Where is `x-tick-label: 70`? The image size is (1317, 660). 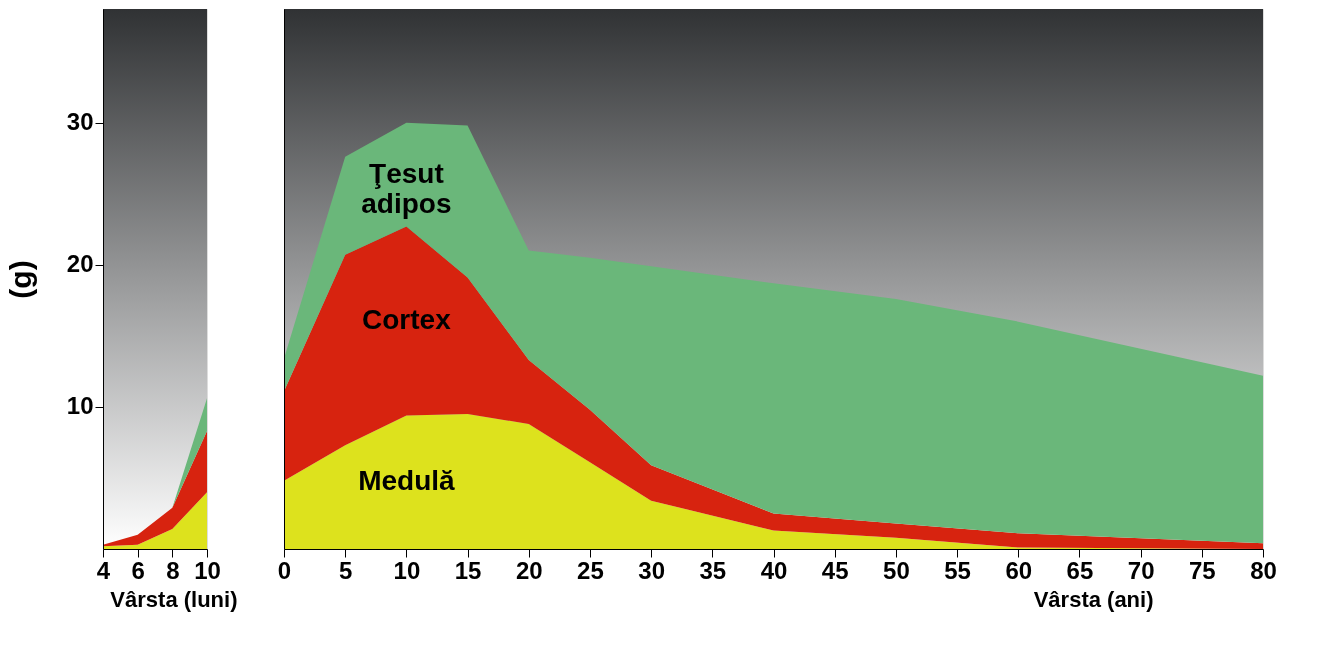 x-tick-label: 70 is located at coordinates (1141, 570).